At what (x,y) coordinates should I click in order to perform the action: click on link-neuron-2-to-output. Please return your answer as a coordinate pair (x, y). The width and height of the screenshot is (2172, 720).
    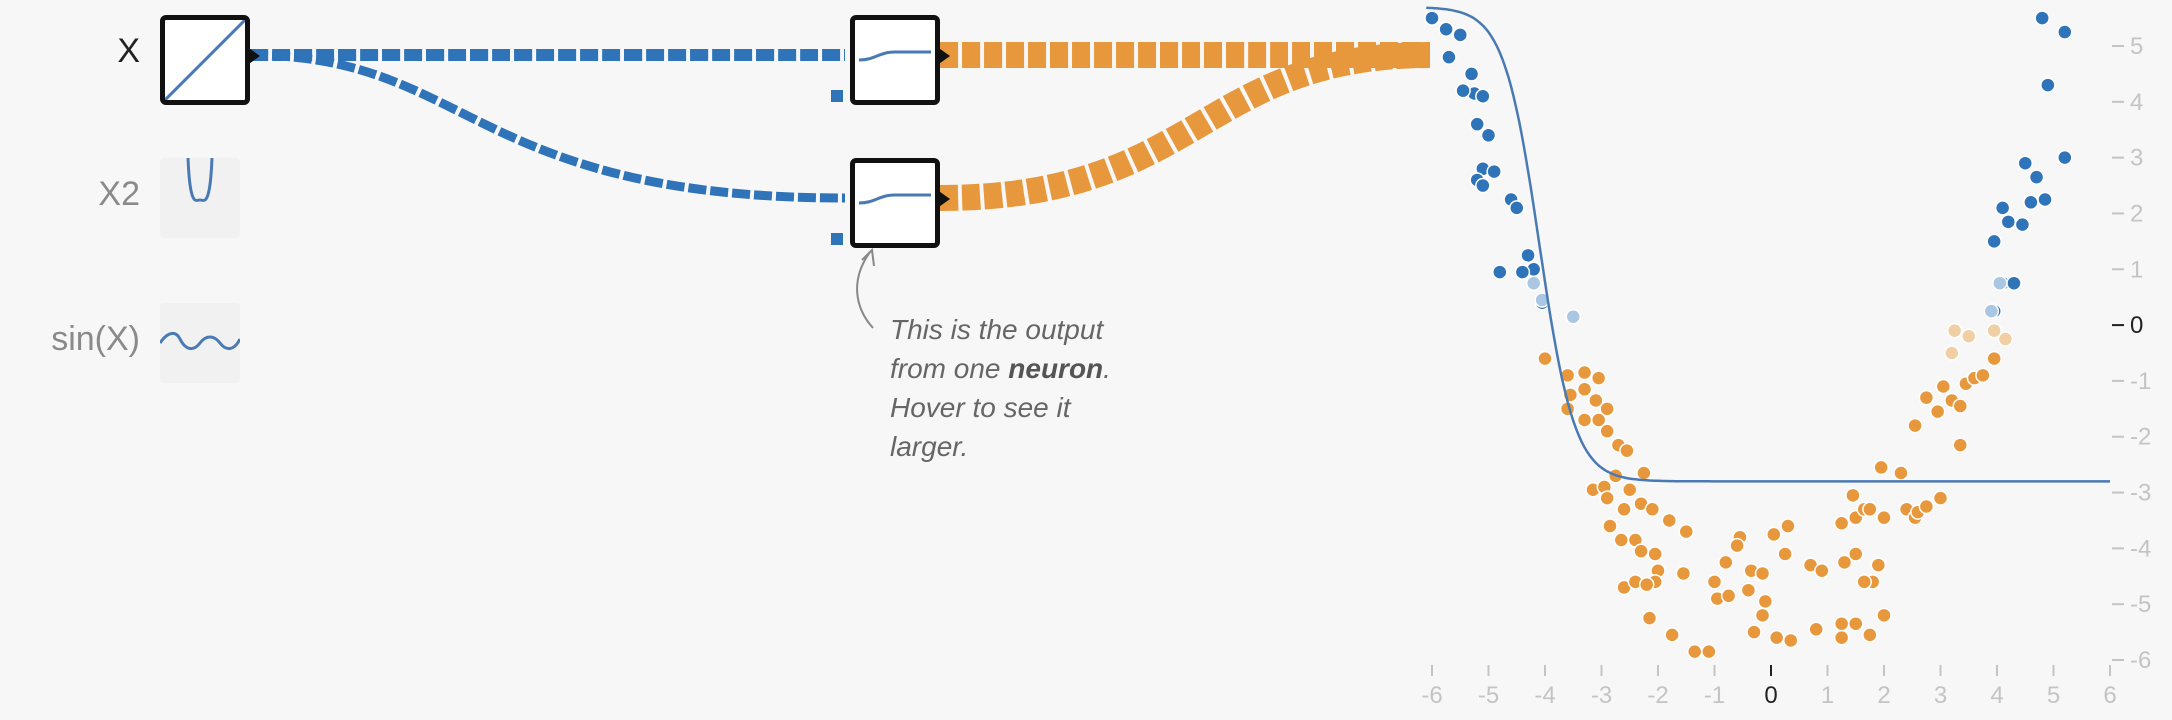
    Looking at the image, I should click on (1185, 126).